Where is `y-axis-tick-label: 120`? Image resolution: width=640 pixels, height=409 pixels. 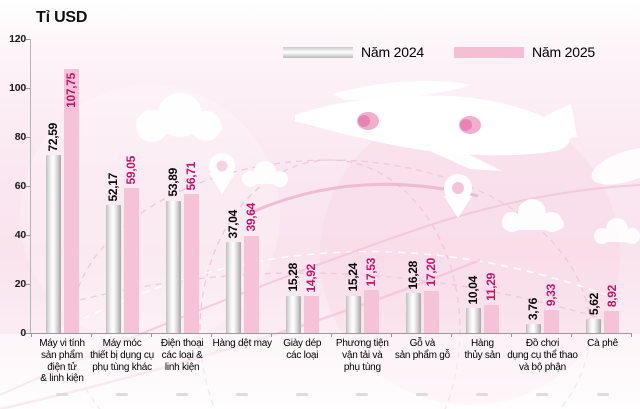
y-axis-tick-label: 120 is located at coordinates (17, 38).